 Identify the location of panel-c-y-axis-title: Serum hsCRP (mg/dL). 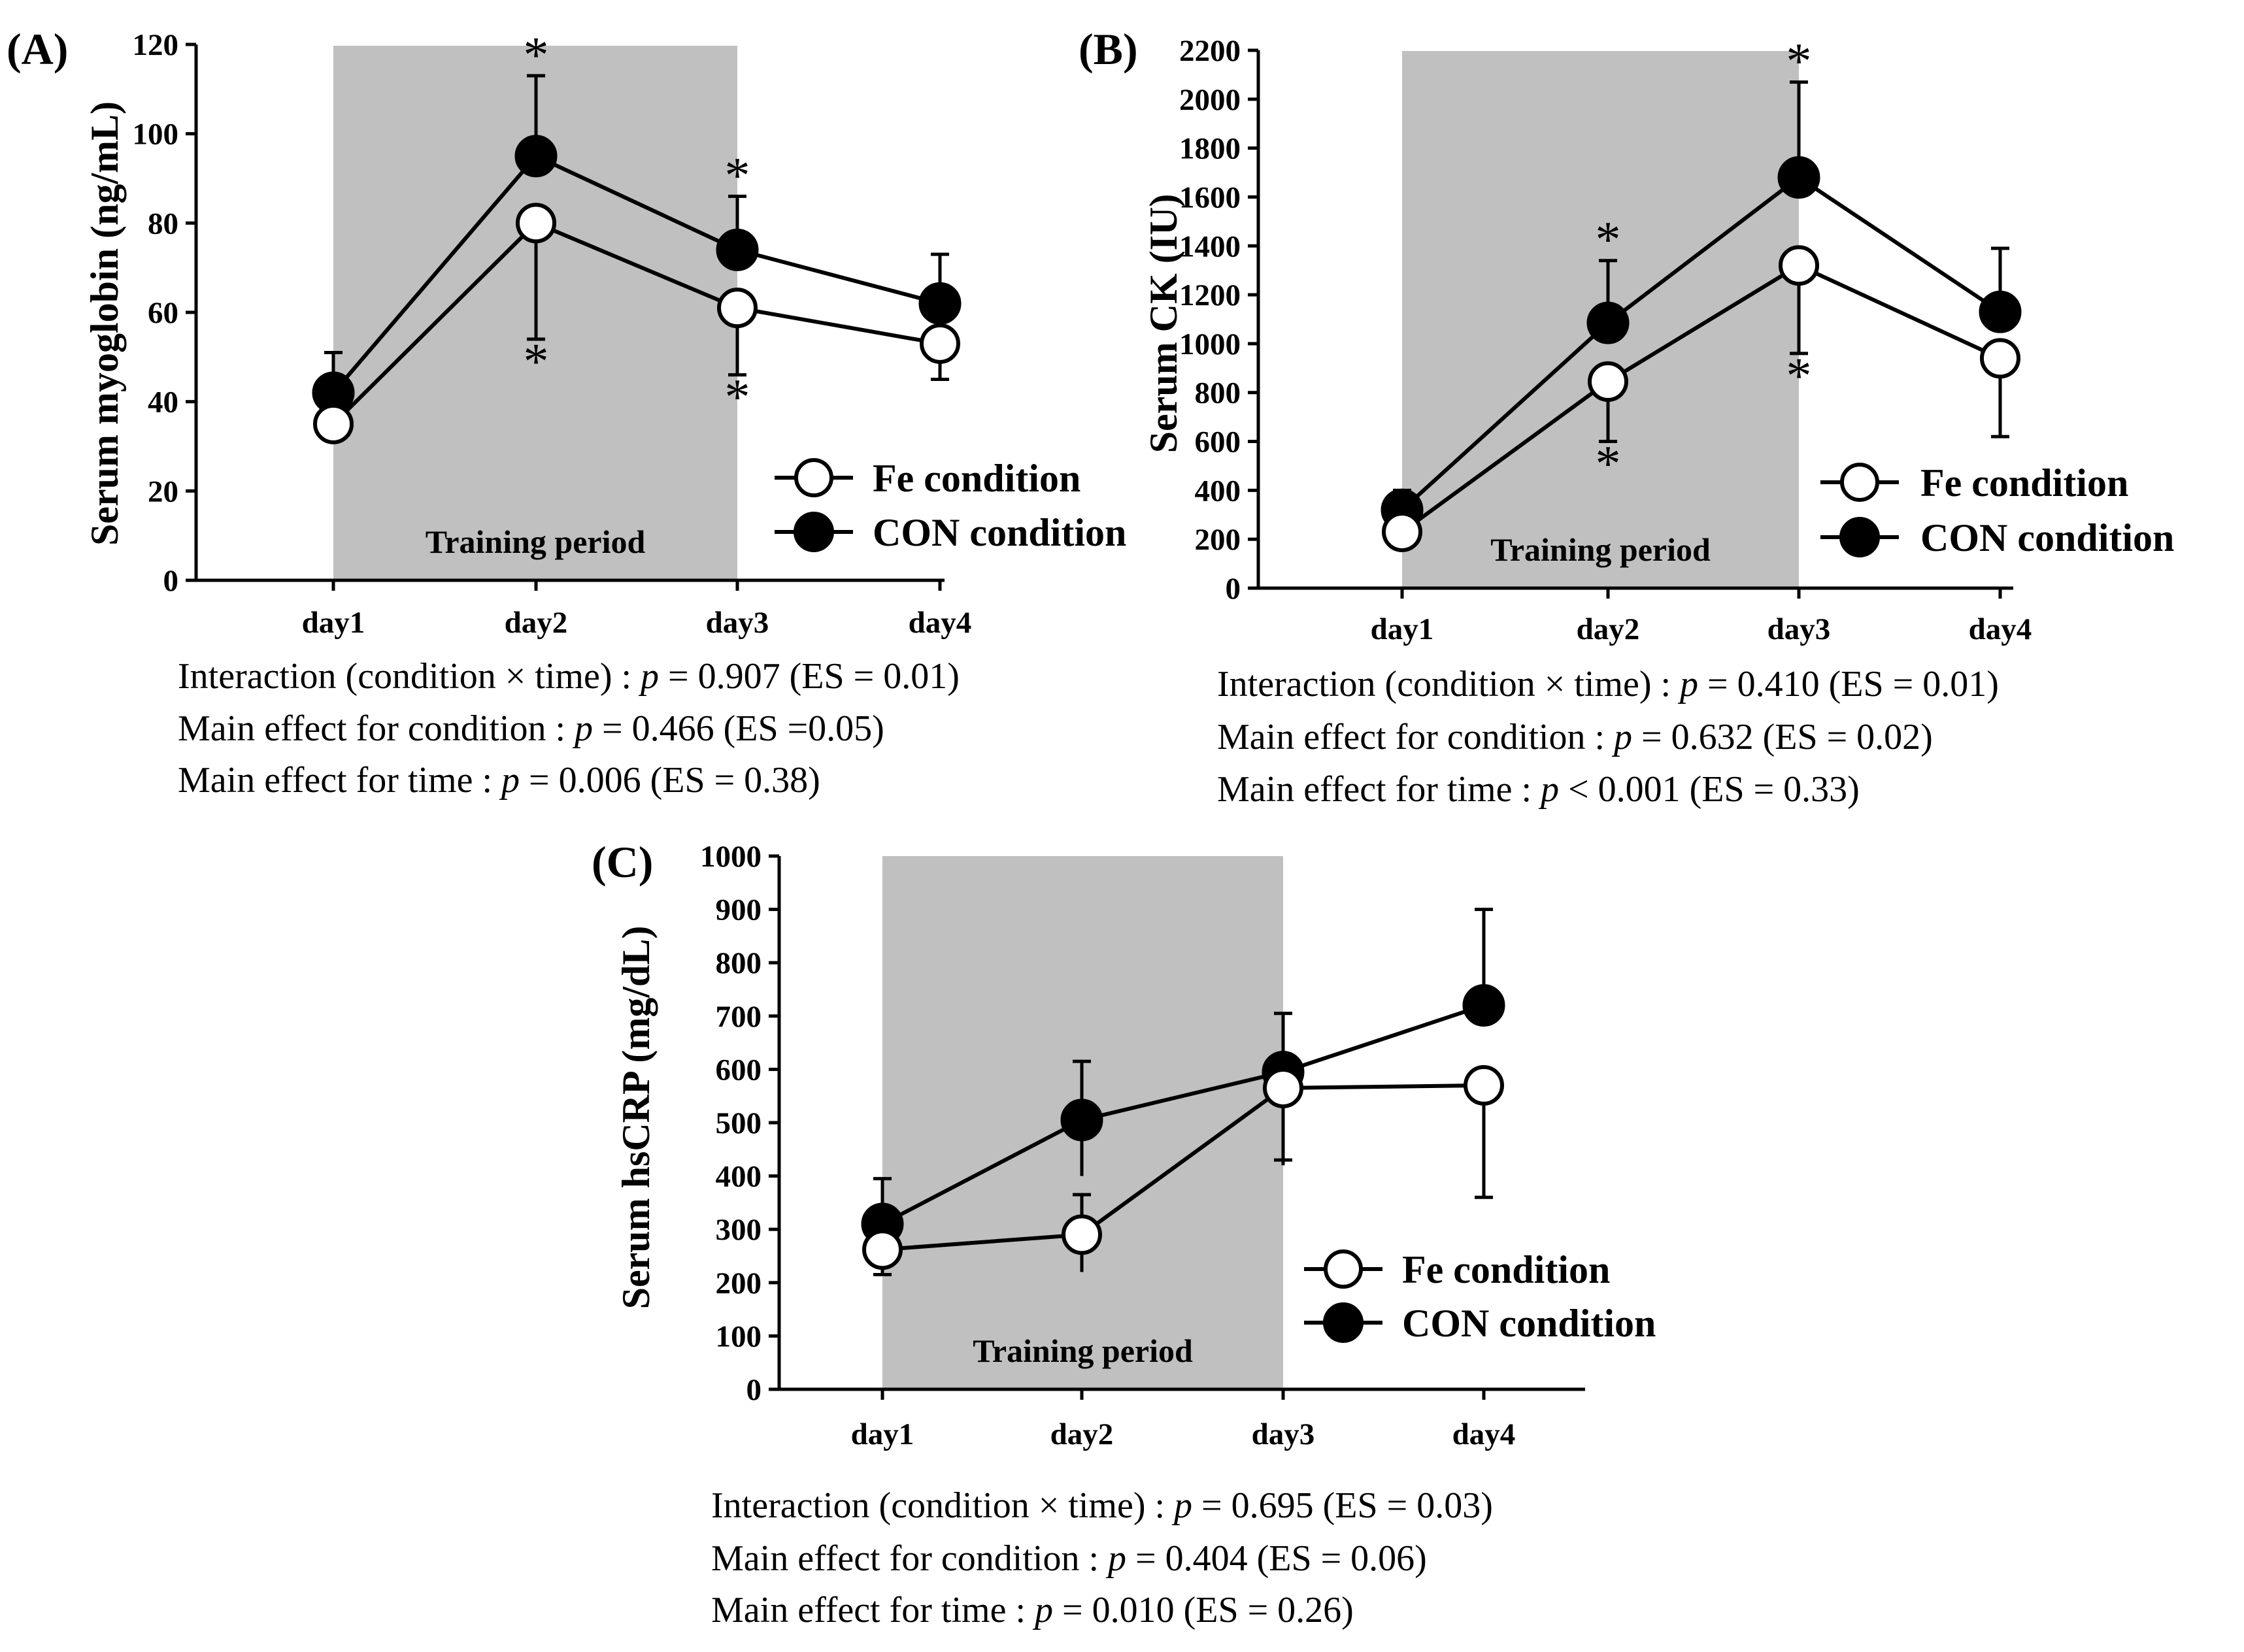
(636, 1118).